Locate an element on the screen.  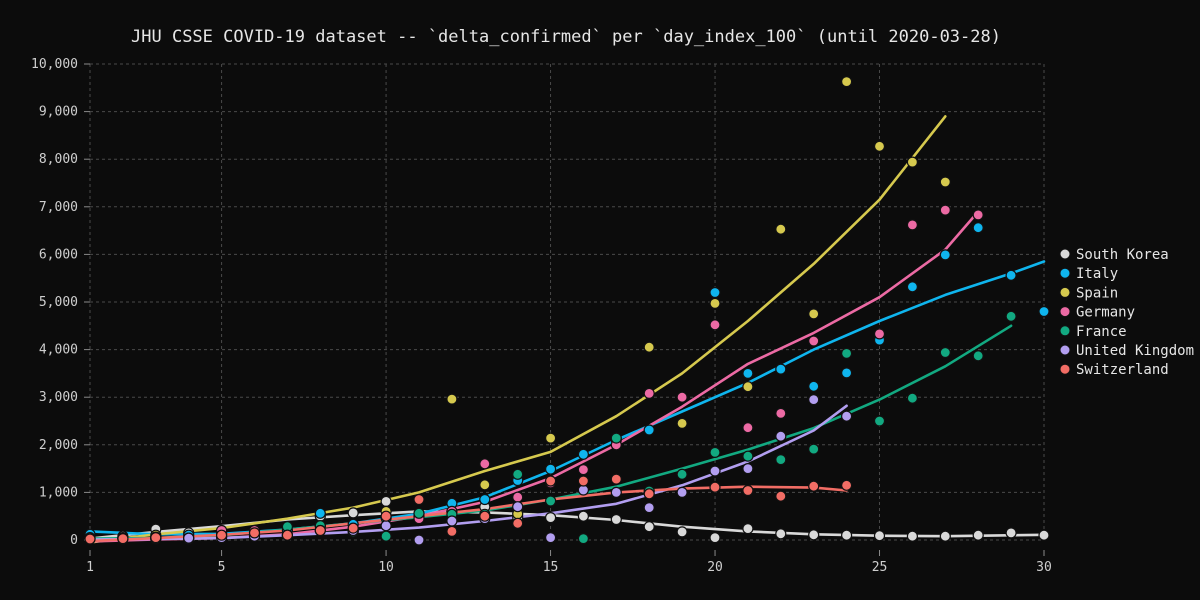
x-tick-label: 30 is located at coordinates (1044, 567).